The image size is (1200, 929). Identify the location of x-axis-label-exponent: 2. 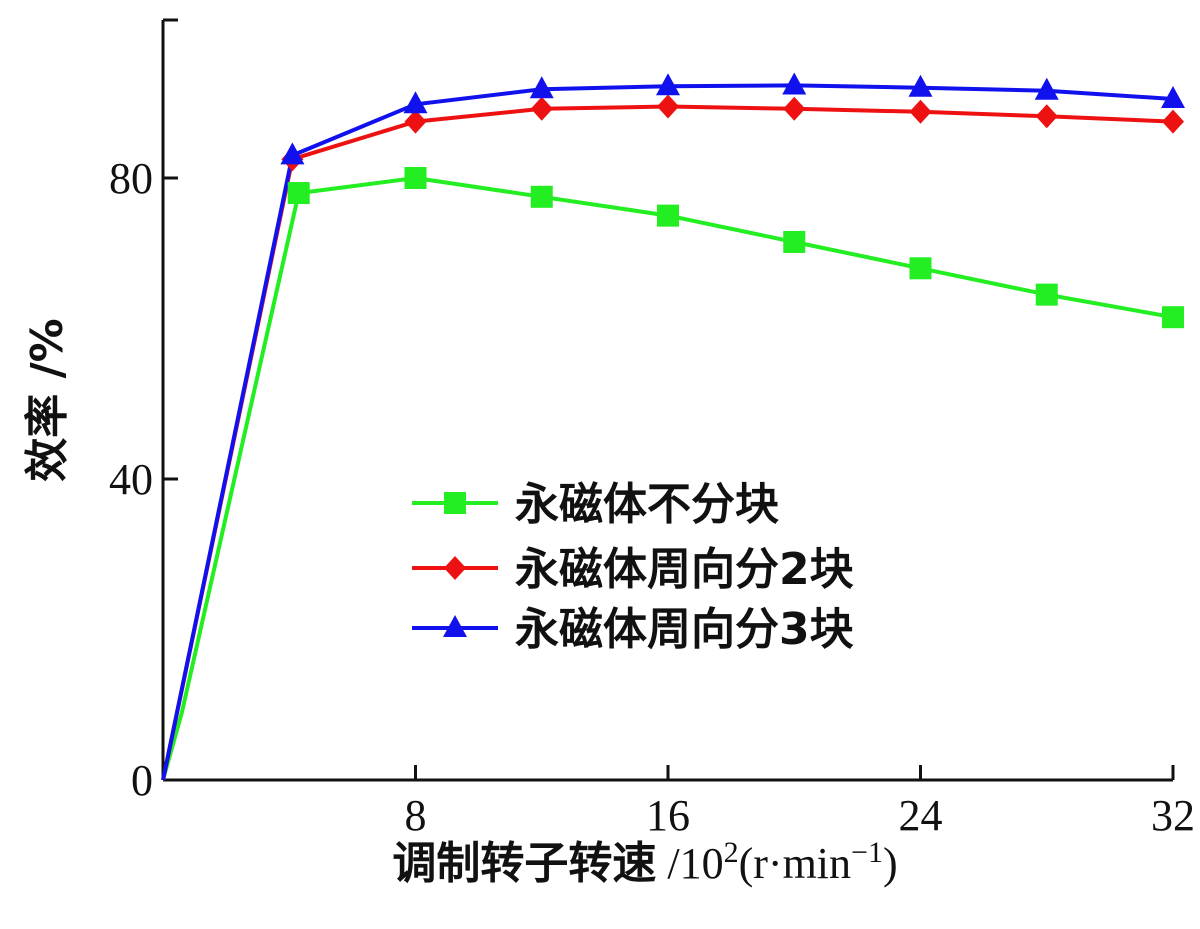
(731, 852).